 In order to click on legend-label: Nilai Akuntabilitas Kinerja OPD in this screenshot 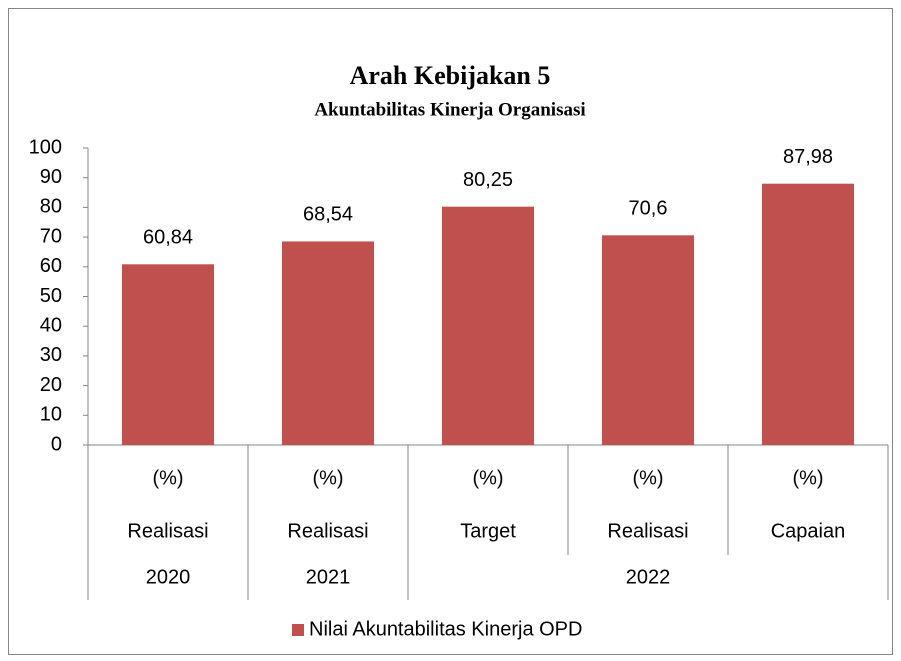, I will do `click(445, 629)`.